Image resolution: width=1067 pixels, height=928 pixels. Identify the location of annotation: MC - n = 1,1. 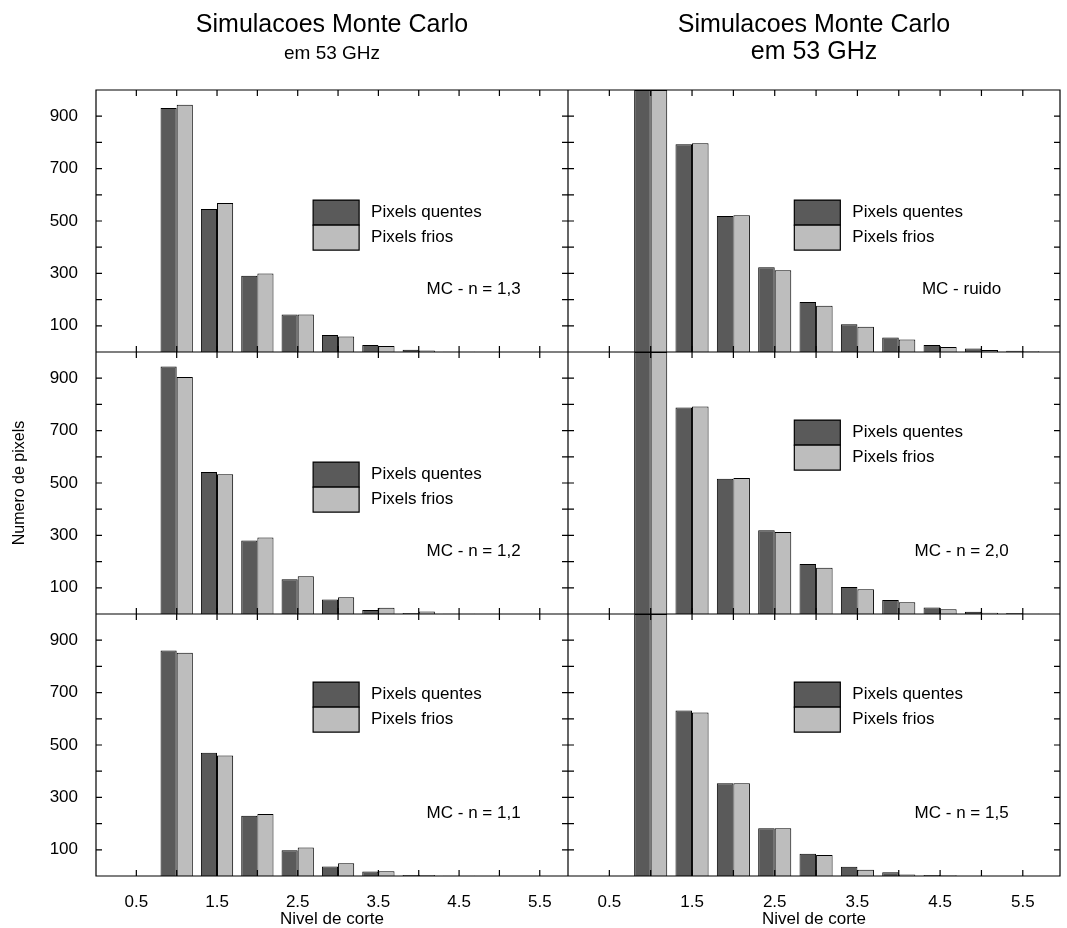
(473, 812).